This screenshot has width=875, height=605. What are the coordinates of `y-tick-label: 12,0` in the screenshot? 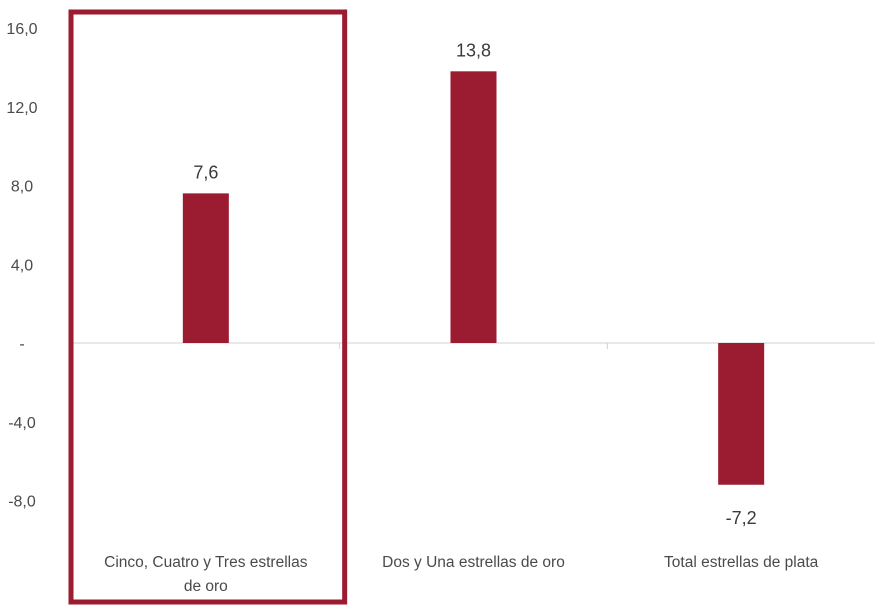 It's located at (21, 108).